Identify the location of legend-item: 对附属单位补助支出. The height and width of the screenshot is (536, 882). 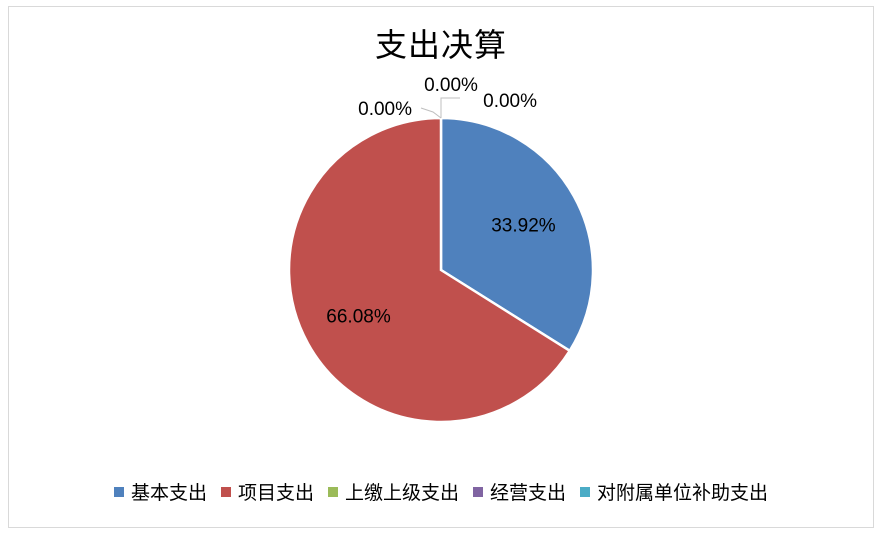
(674, 491).